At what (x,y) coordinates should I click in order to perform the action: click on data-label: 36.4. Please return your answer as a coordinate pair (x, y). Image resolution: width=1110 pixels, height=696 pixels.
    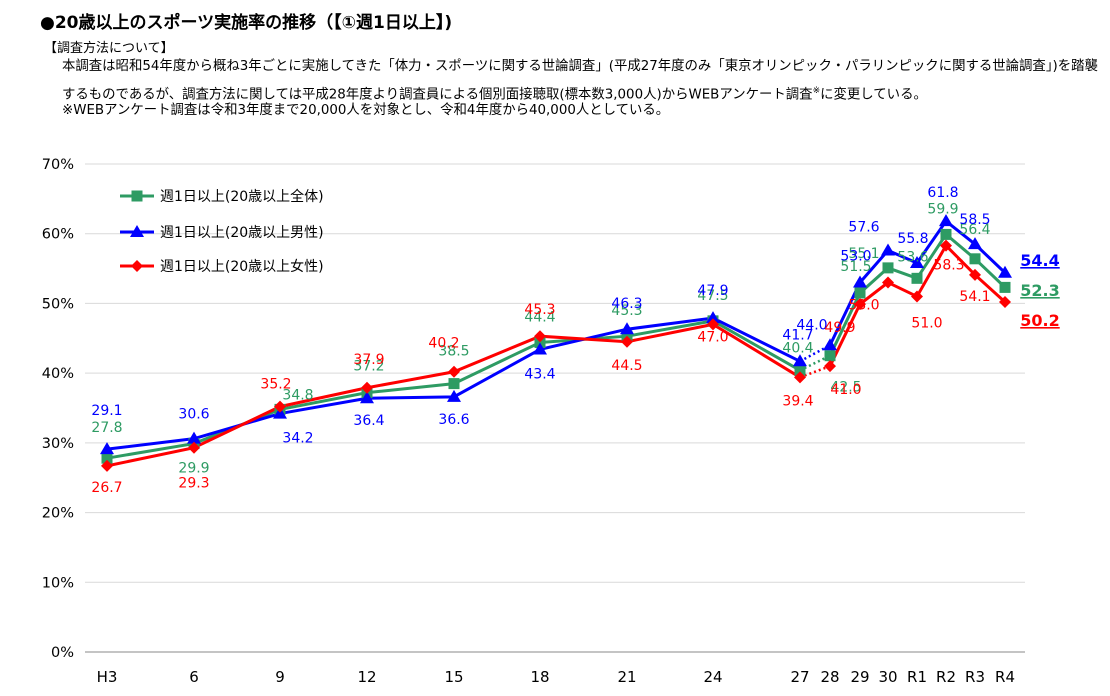
    Looking at the image, I should click on (368, 421).